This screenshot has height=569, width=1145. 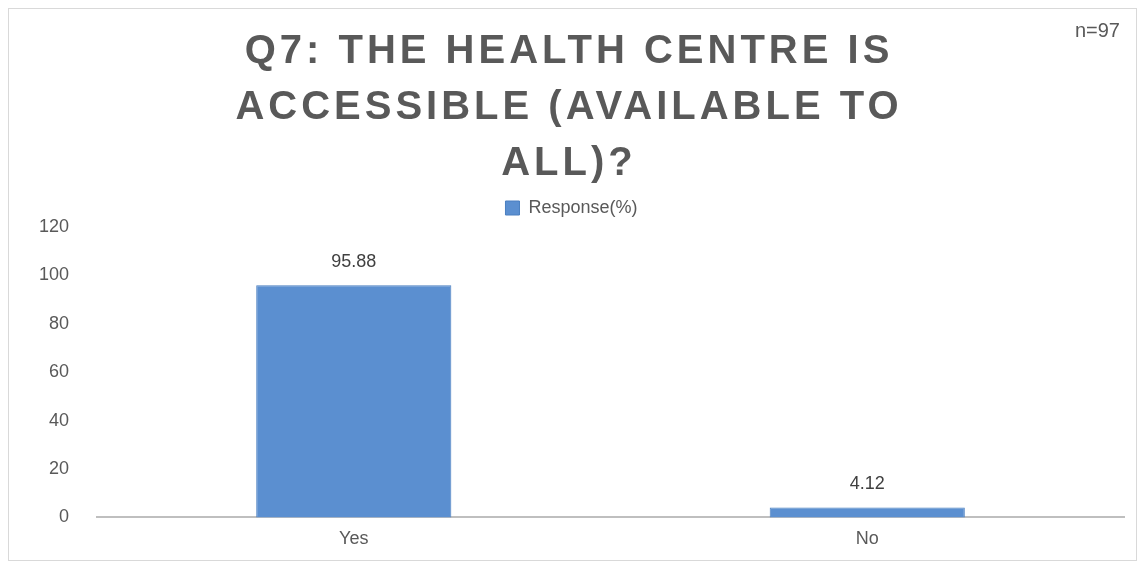 I want to click on text: n=97, so click(x=1097, y=30).